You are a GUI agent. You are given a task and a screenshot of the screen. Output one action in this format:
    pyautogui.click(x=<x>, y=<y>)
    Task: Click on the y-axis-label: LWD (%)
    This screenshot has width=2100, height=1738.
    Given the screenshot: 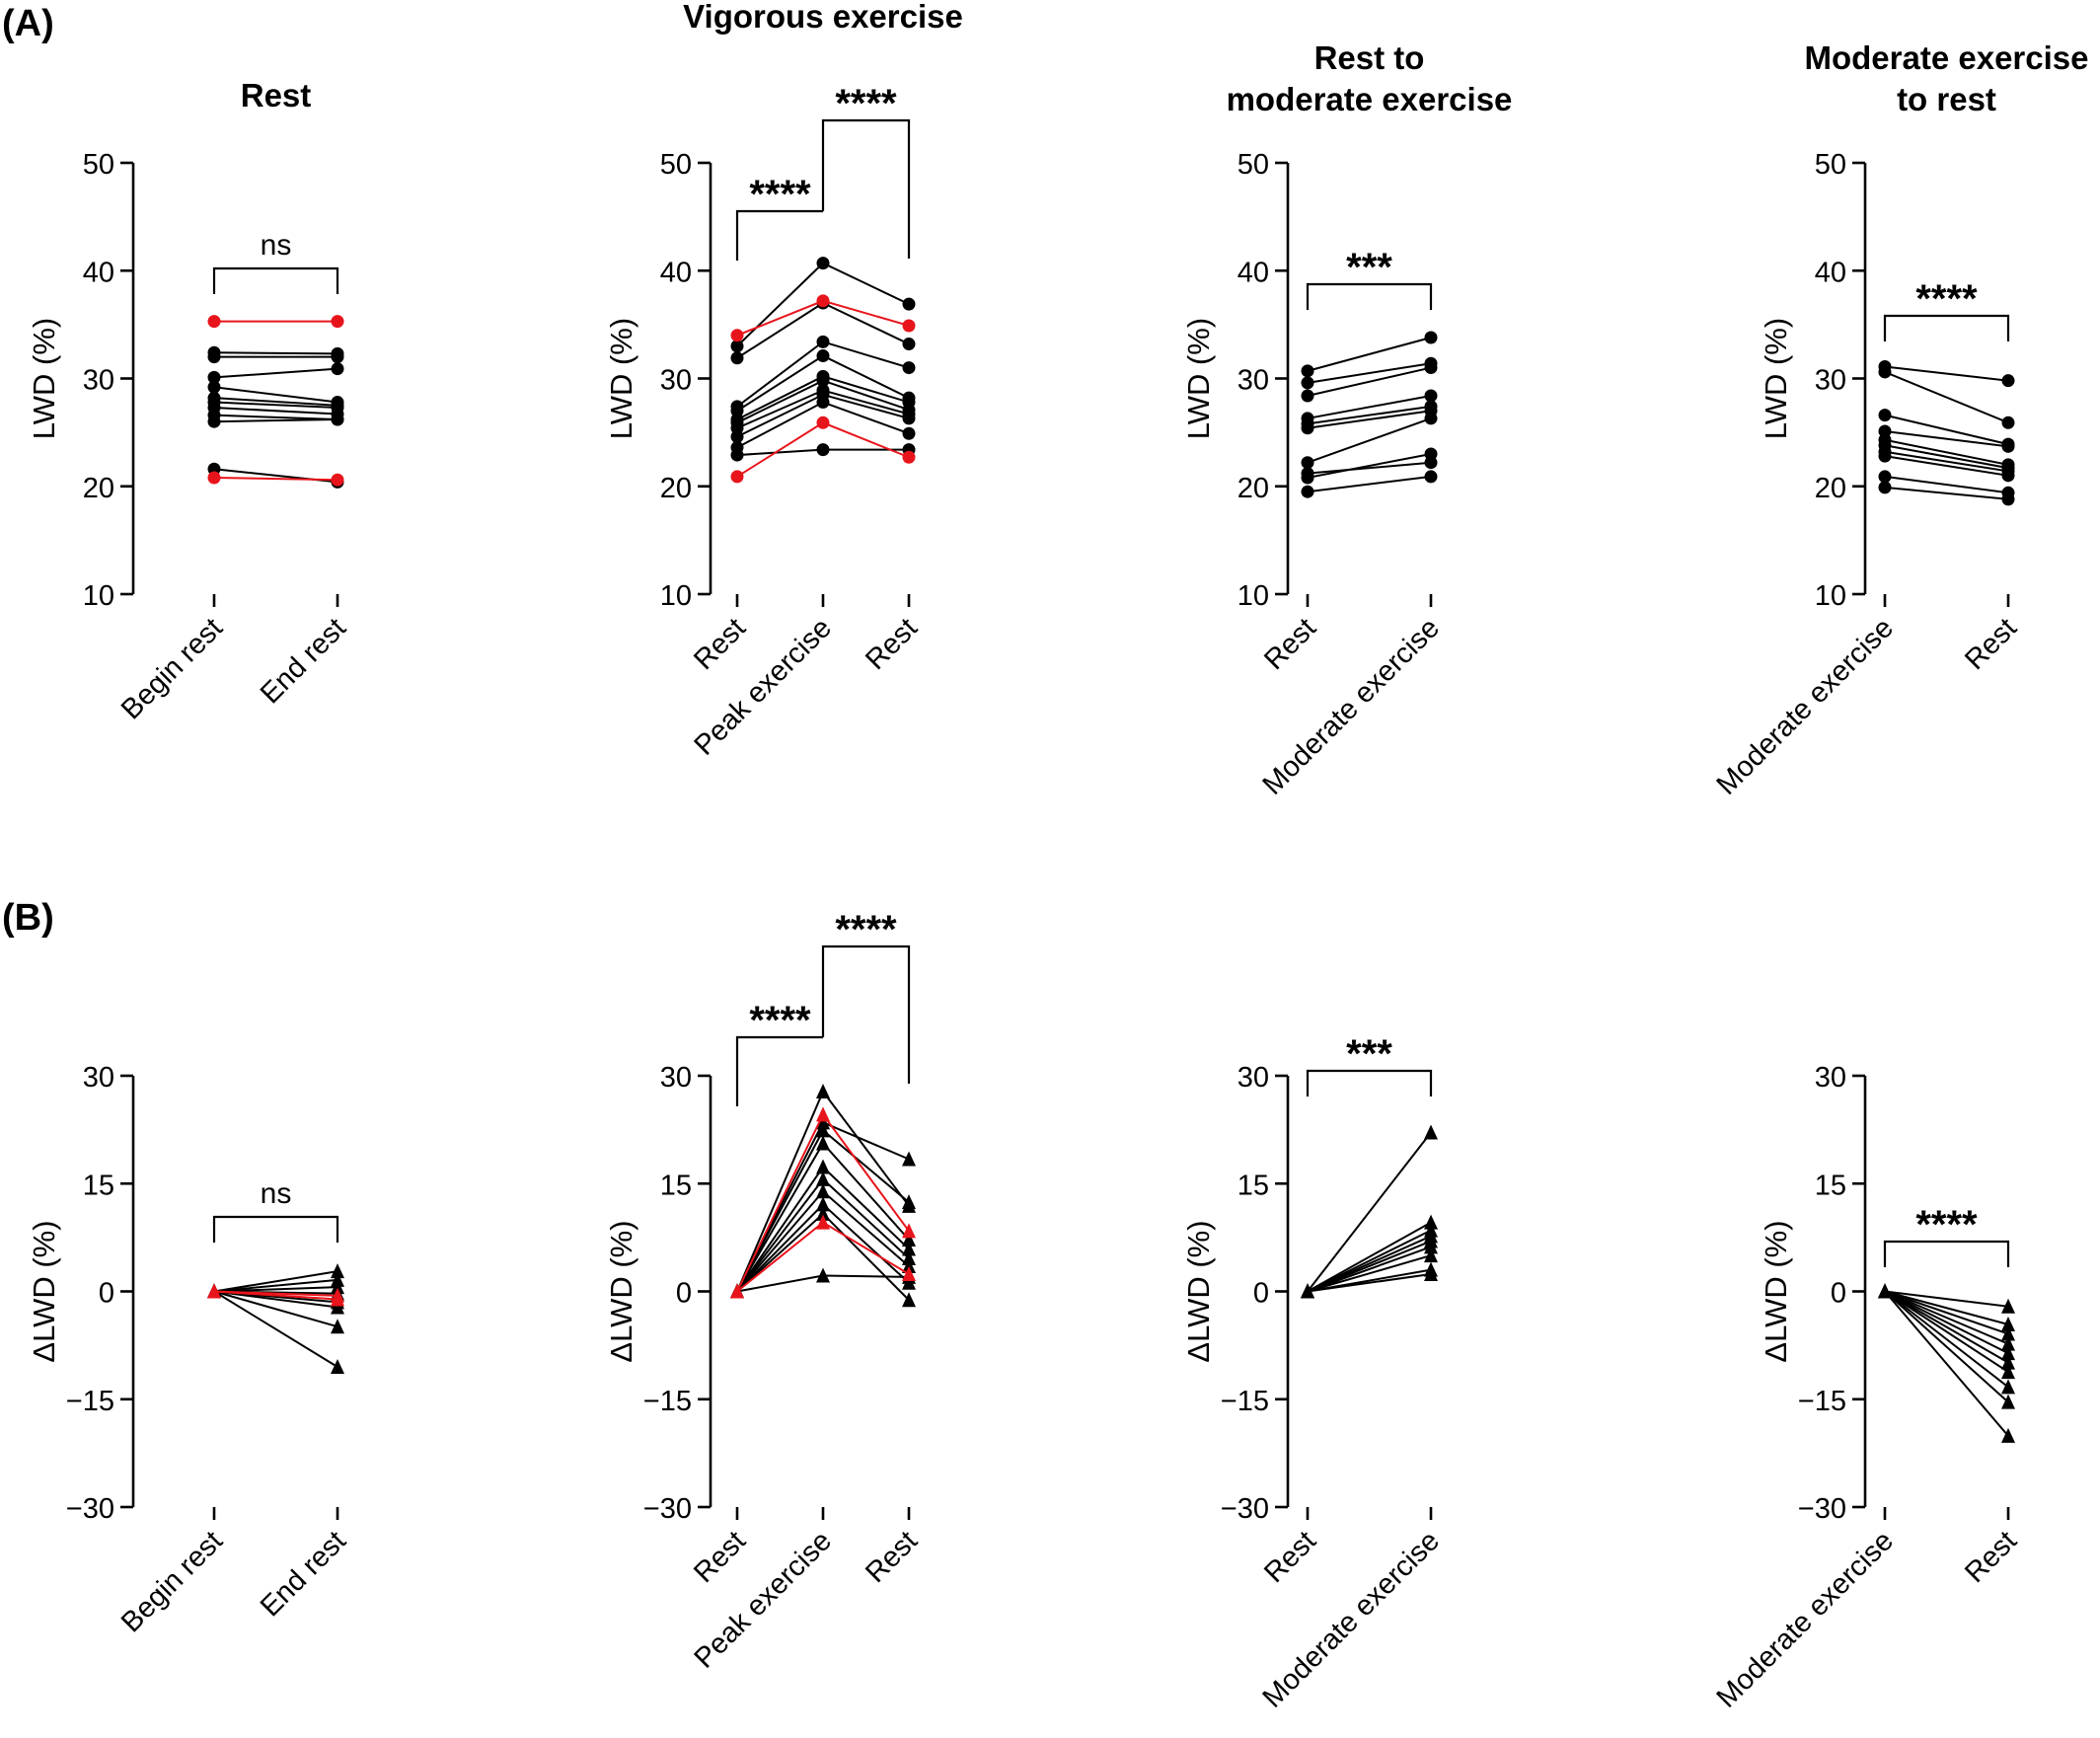 What is the action you would take?
    pyautogui.click(x=621, y=378)
    